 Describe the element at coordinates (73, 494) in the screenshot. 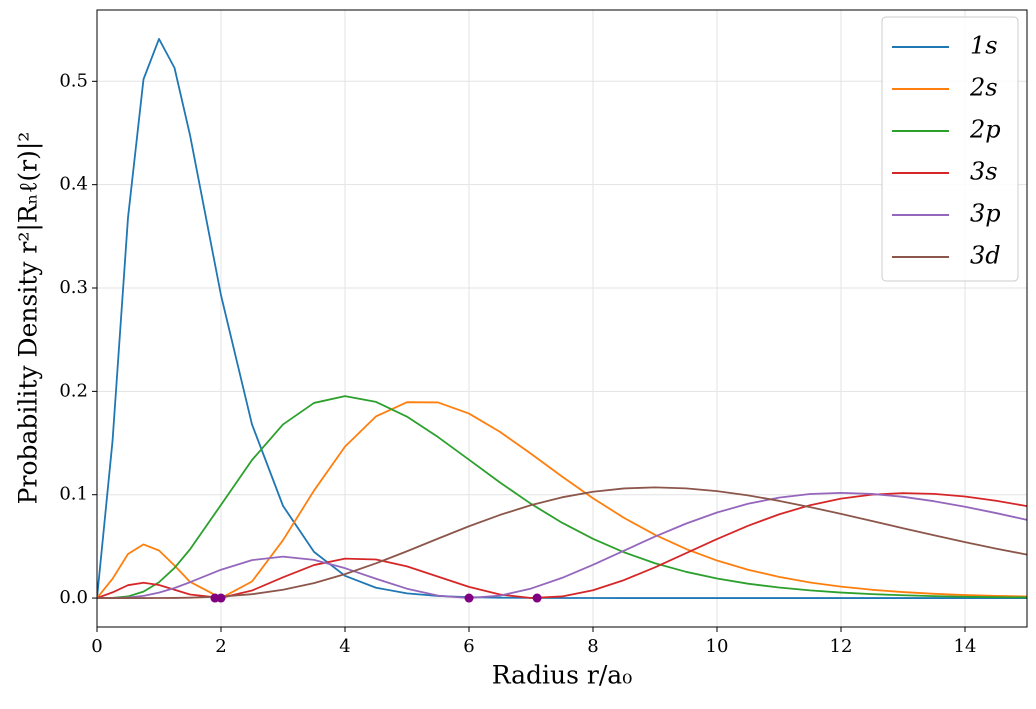

I see `y-tick-label: 0.1` at that location.